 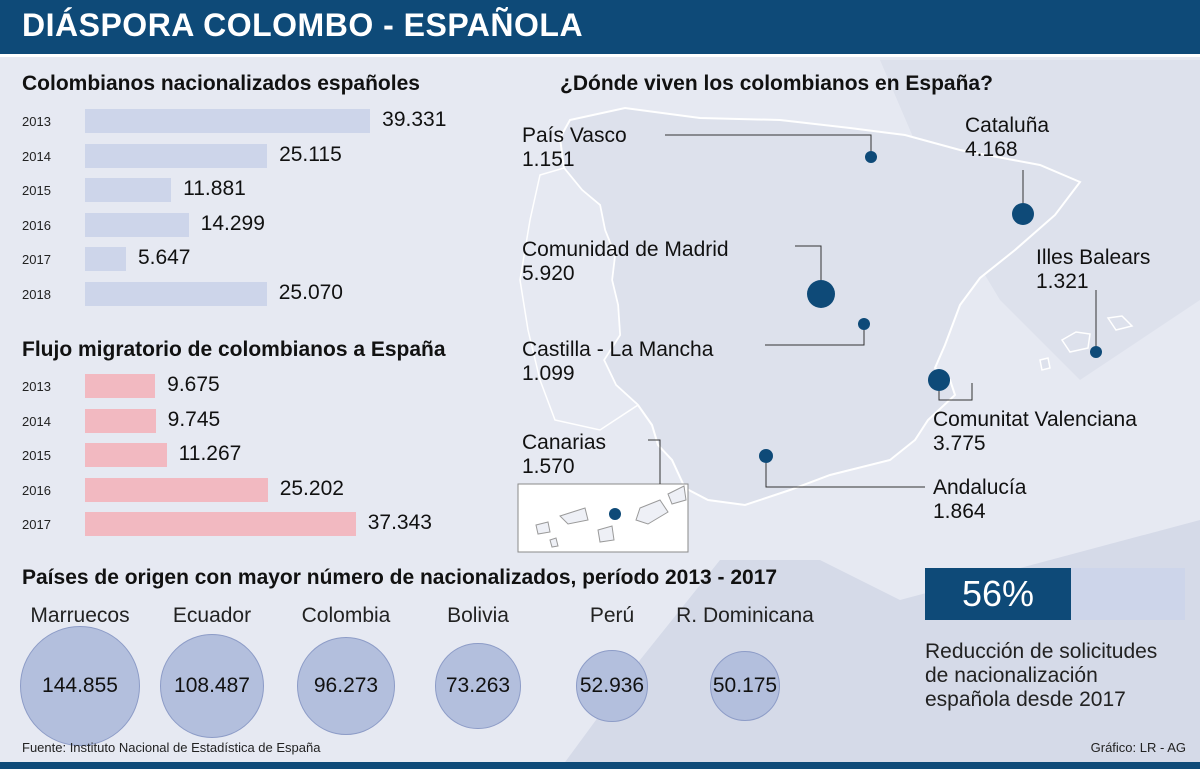 I want to click on nacionalizados-year-label: 2013, so click(x=36, y=121).